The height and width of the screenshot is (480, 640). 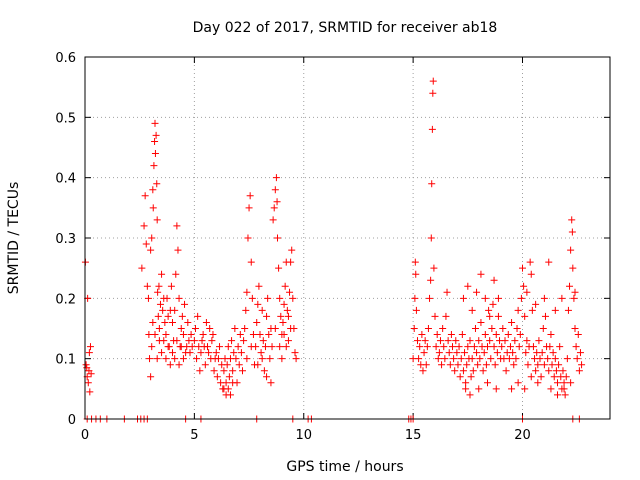 What do you see at coordinates (65, 179) in the screenshot?
I see `y-tick-label: 0.4` at bounding box center [65, 179].